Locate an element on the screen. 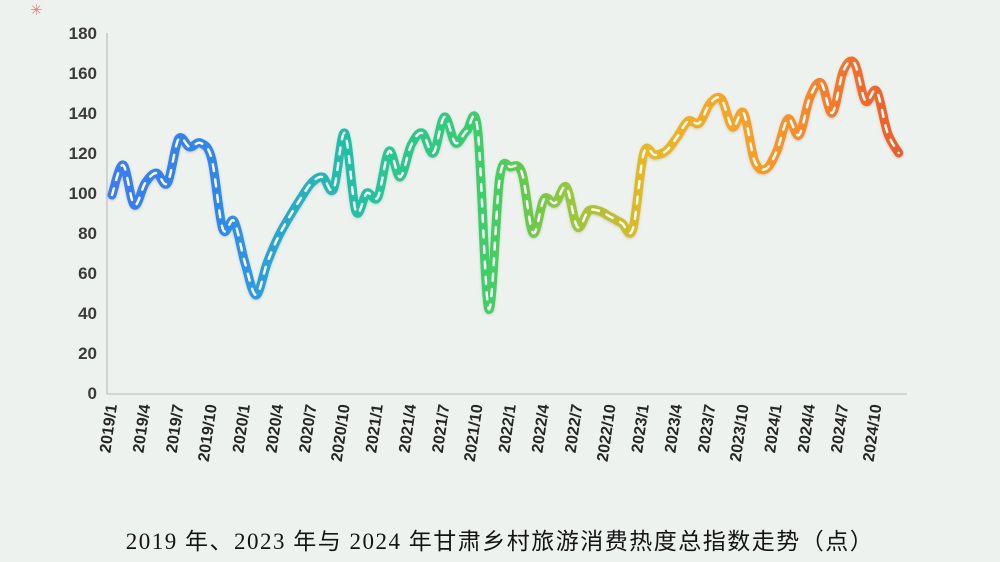 The image size is (1000, 562). x-tick-label: 2024/7 is located at coordinates (841, 428).